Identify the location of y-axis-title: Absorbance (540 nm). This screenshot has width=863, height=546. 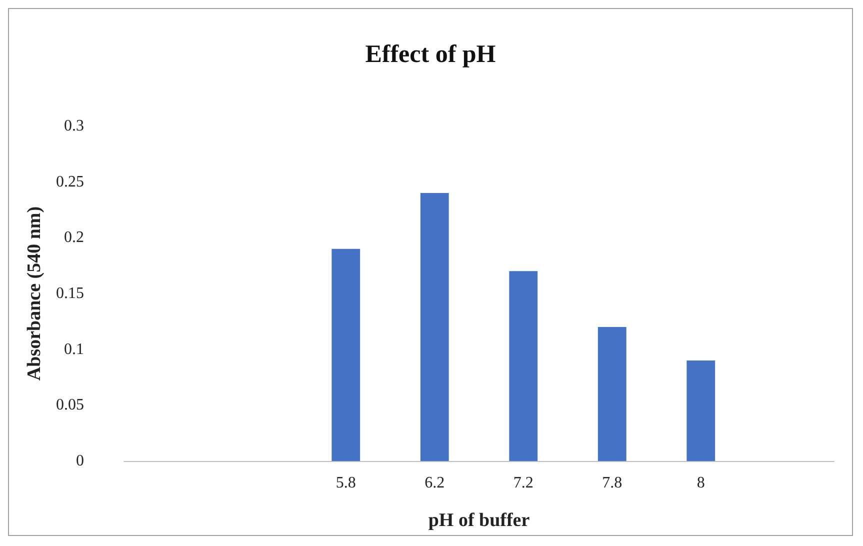
(34, 293).